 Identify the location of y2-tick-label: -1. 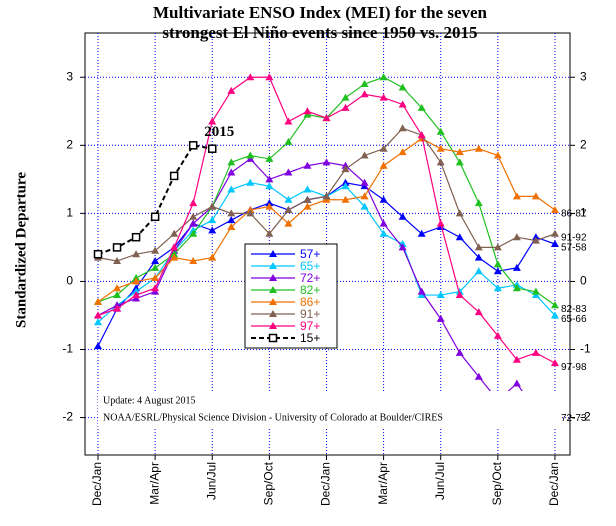
(585, 349).